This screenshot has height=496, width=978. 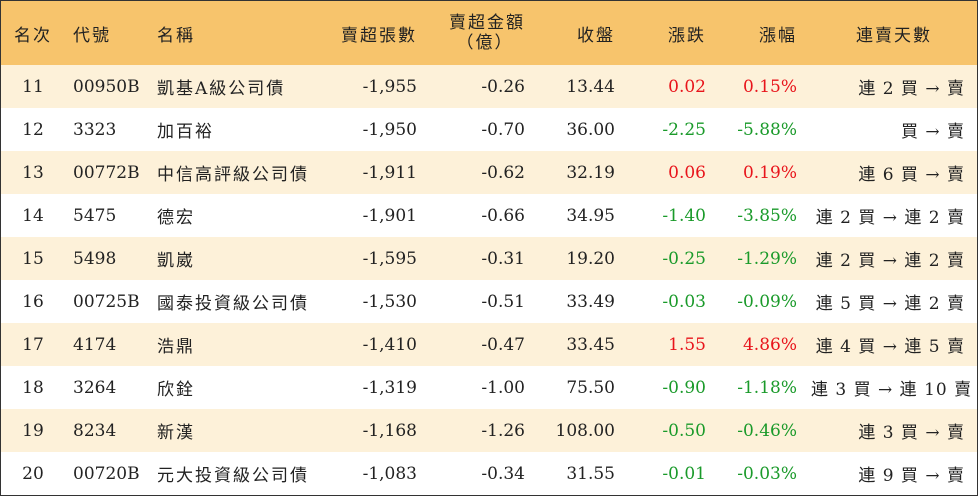 What do you see at coordinates (767, 430) in the screenshot?
I see `change-pct-cell: -0.46%` at bounding box center [767, 430].